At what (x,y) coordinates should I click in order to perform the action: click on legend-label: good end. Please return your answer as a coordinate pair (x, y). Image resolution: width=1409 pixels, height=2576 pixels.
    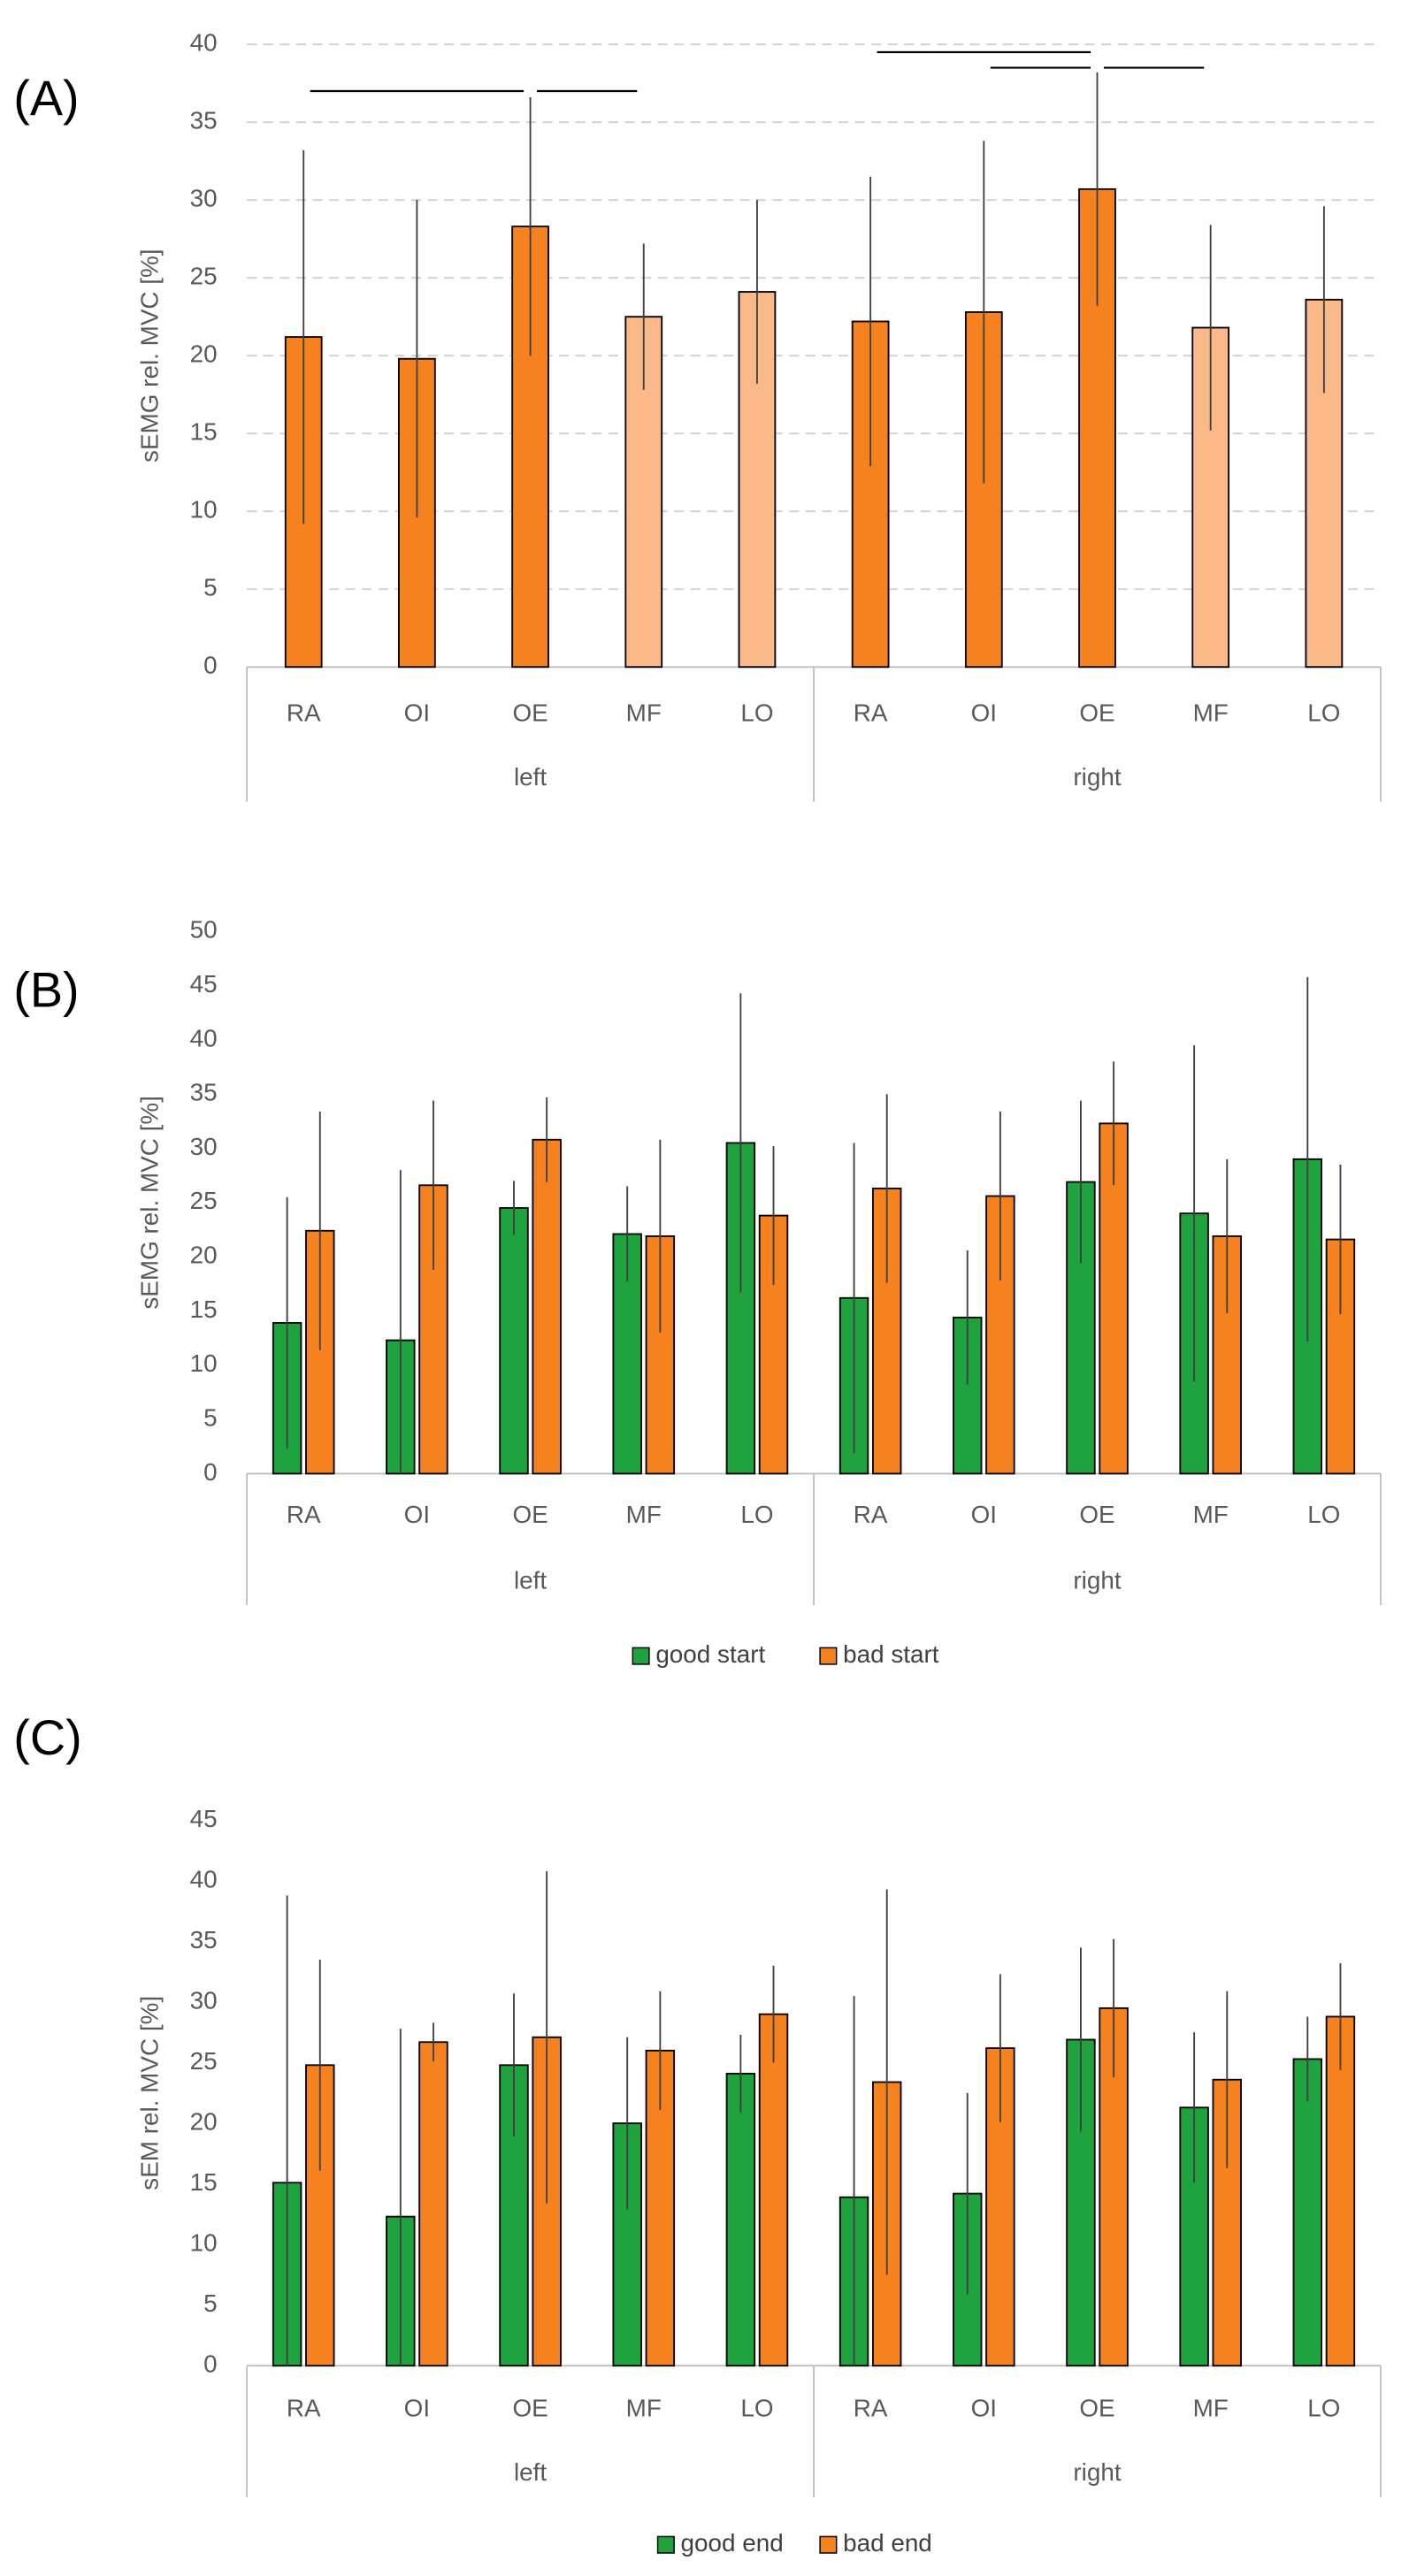
    Looking at the image, I should click on (732, 2543).